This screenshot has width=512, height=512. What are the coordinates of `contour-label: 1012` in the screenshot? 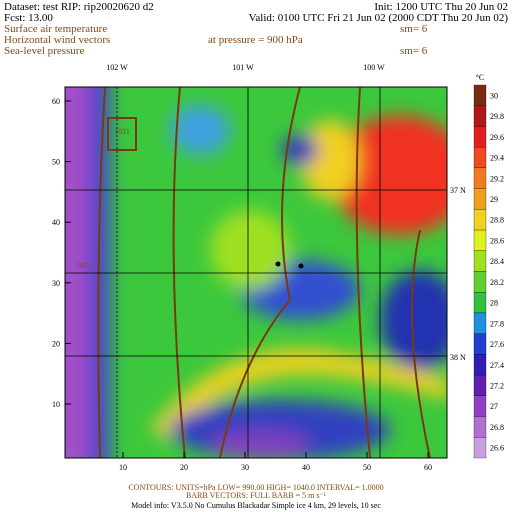 It's located at (84, 265).